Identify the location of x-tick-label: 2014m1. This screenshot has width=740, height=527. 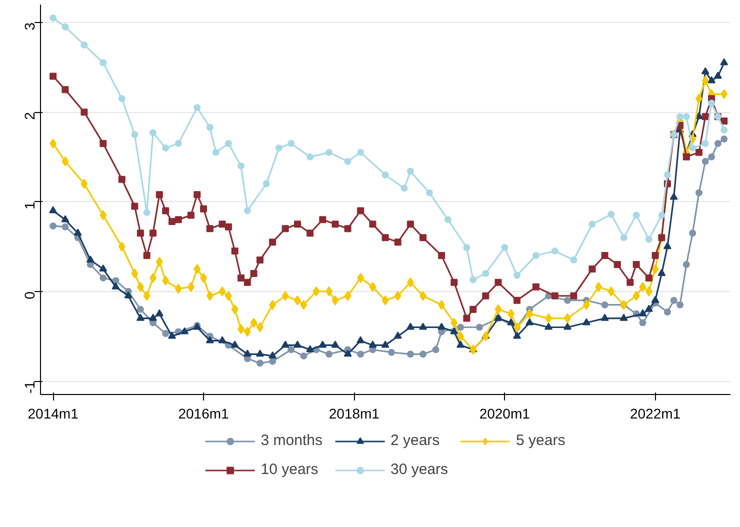
(53, 414).